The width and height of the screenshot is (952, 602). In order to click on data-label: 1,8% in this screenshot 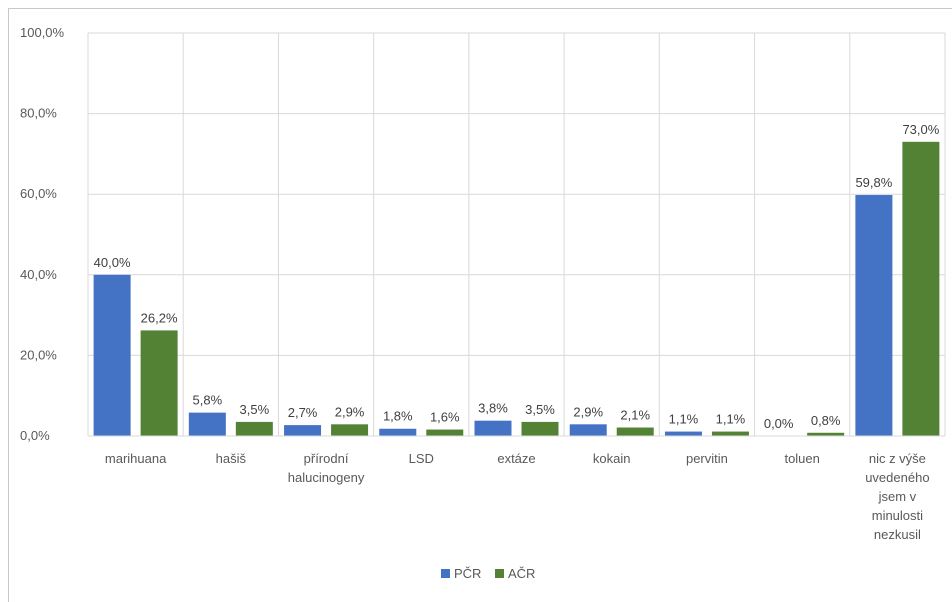, I will do `click(398, 416)`.